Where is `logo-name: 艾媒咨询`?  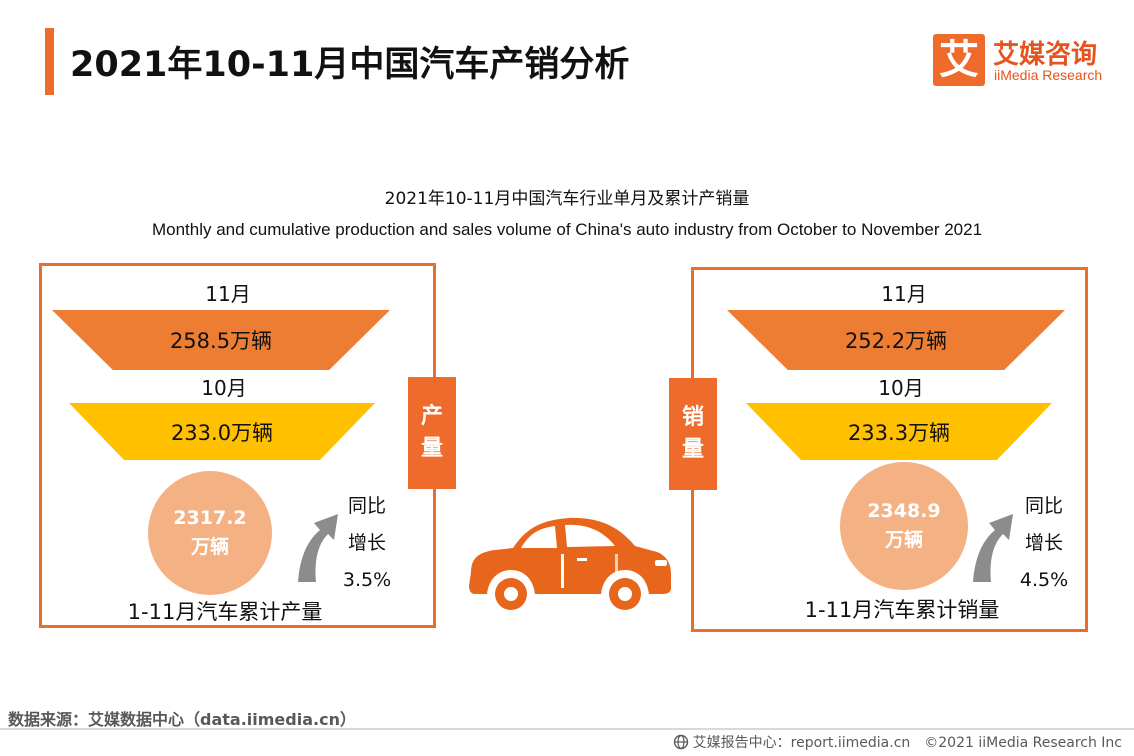 logo-name: 艾媒咨询 is located at coordinates (1045, 55).